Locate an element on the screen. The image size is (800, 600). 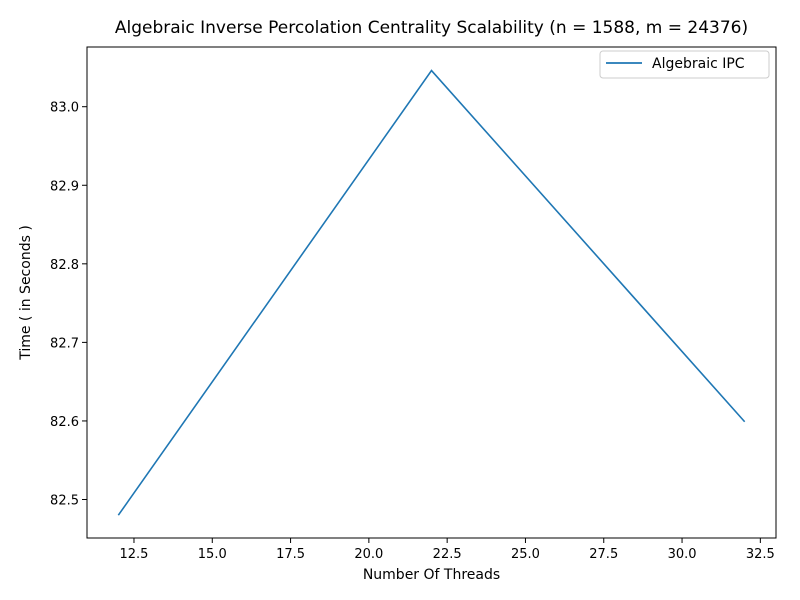
x-tick-label: 27.5 is located at coordinates (603, 554).